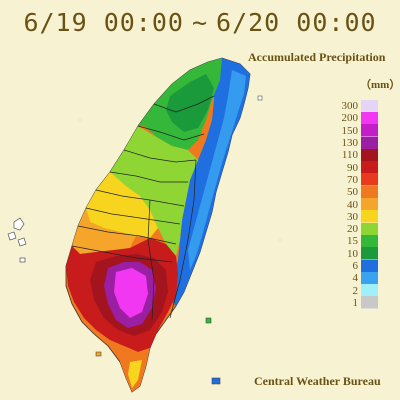 Image resolution: width=400 pixels, height=400 pixels. What do you see at coordinates (350, 118) in the screenshot?
I see `legend-level-label: 200` at bounding box center [350, 118].